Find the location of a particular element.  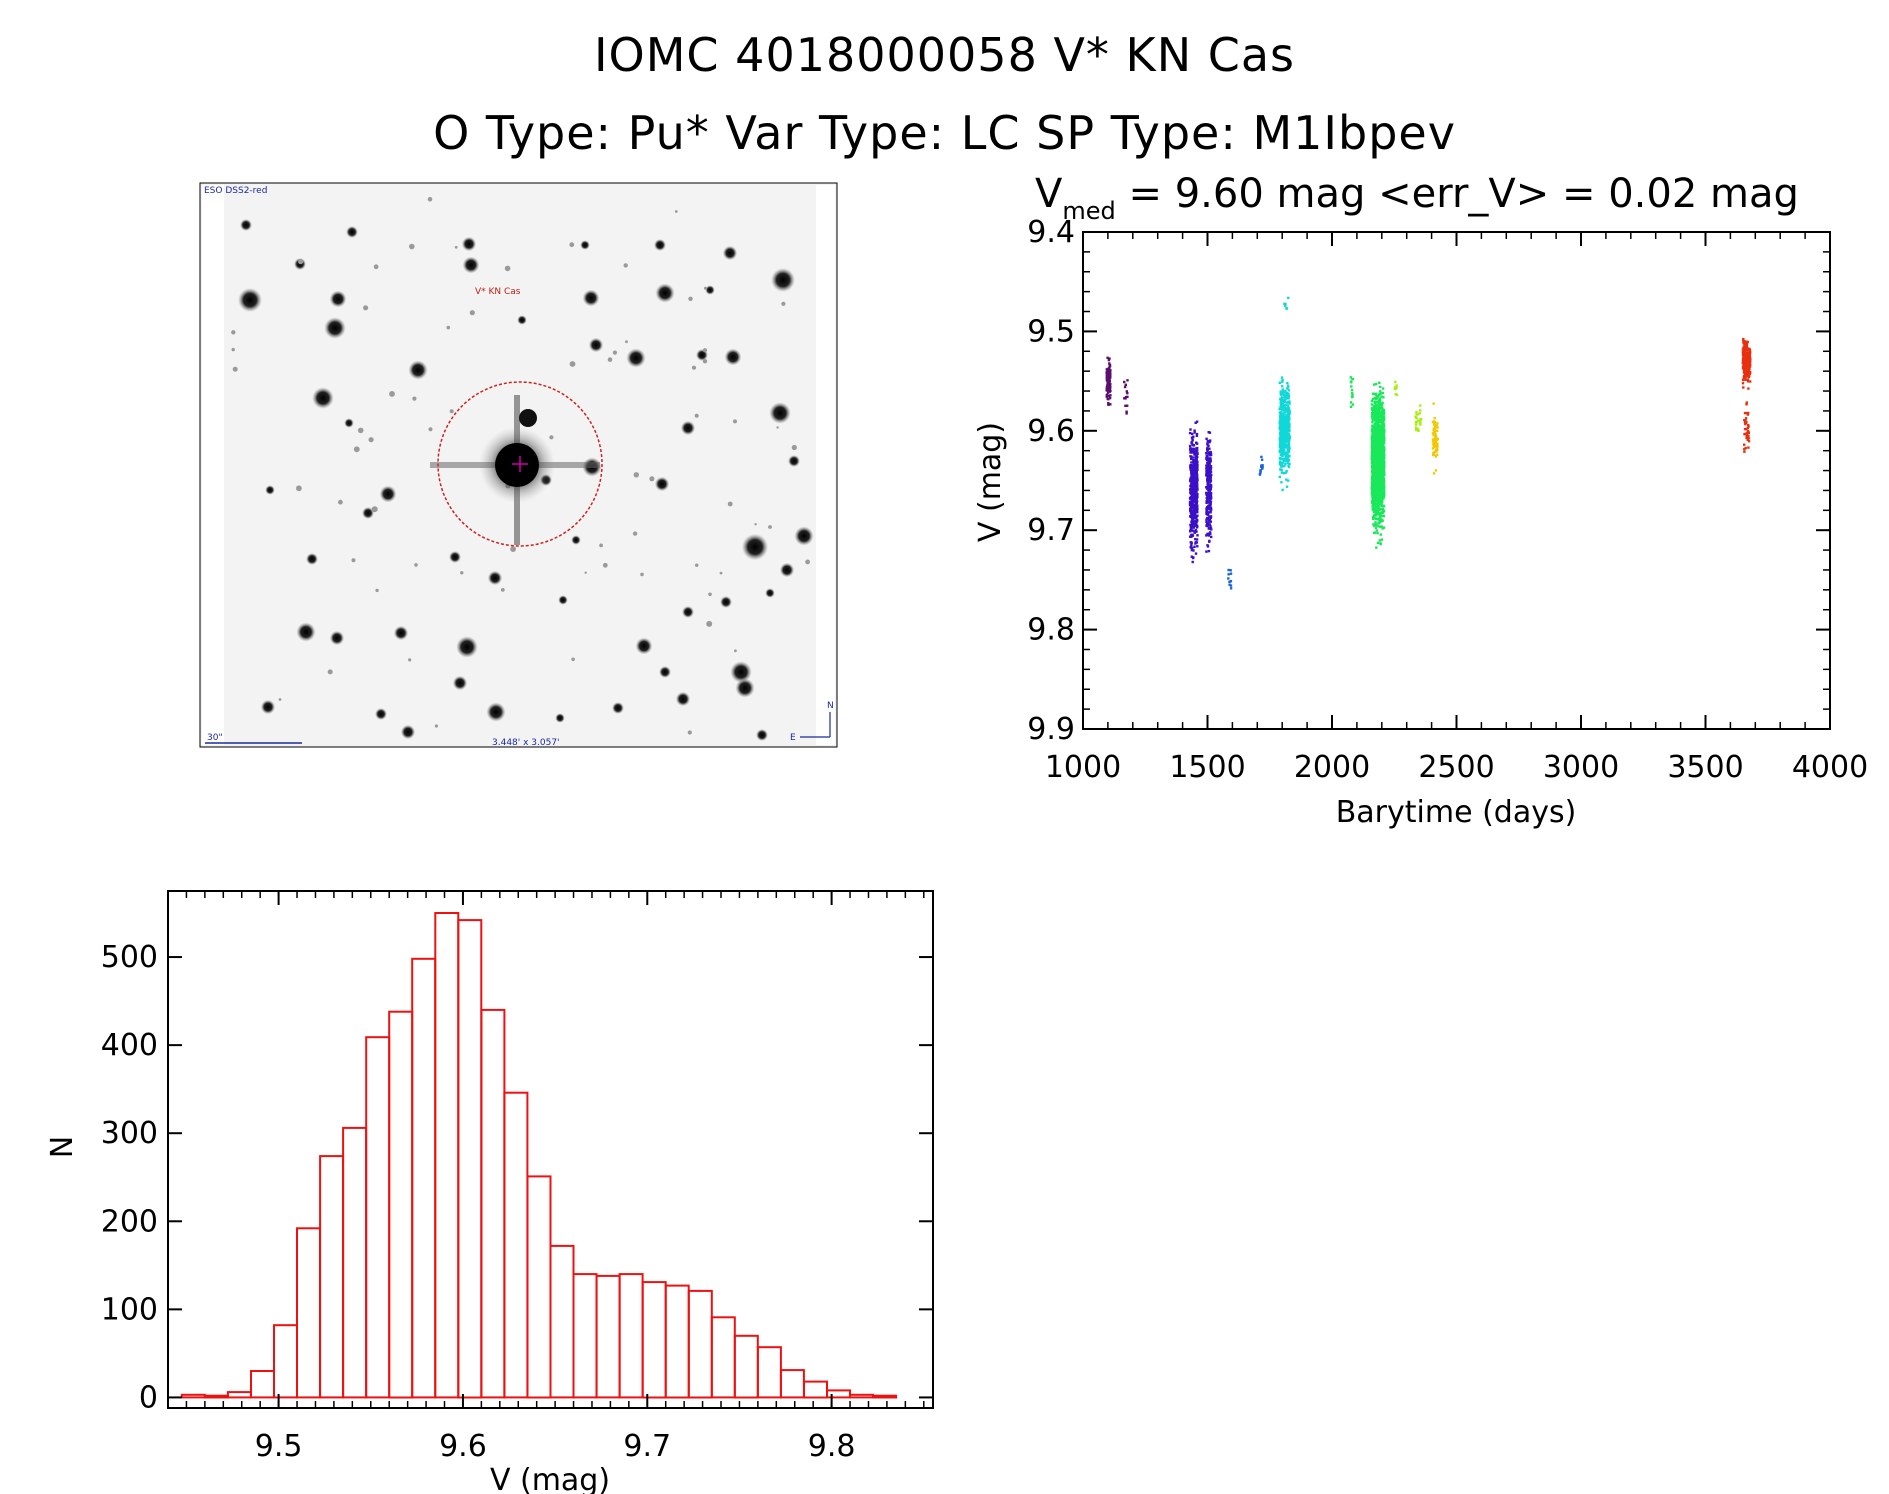

hist-xtick-label: 9.7 is located at coordinates (647, 1446).